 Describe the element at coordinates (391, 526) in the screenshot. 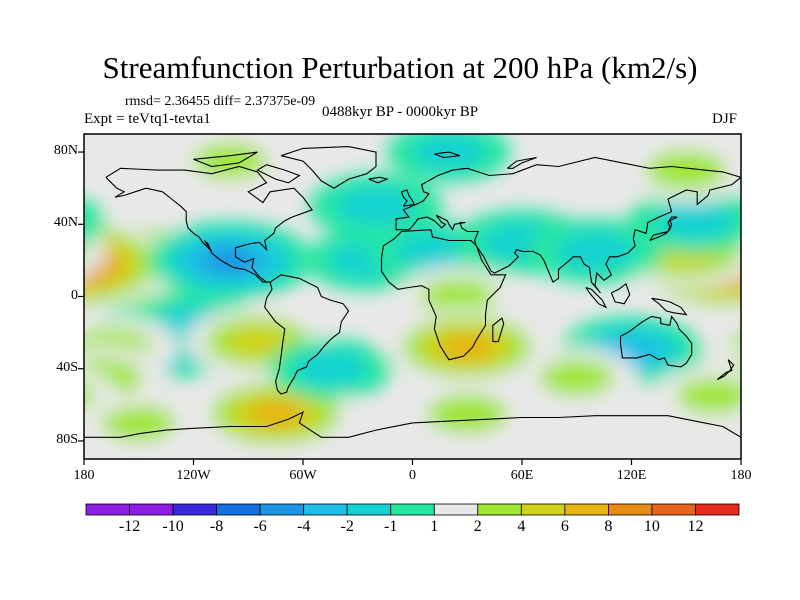

I see `colorbar-label: -1` at that location.